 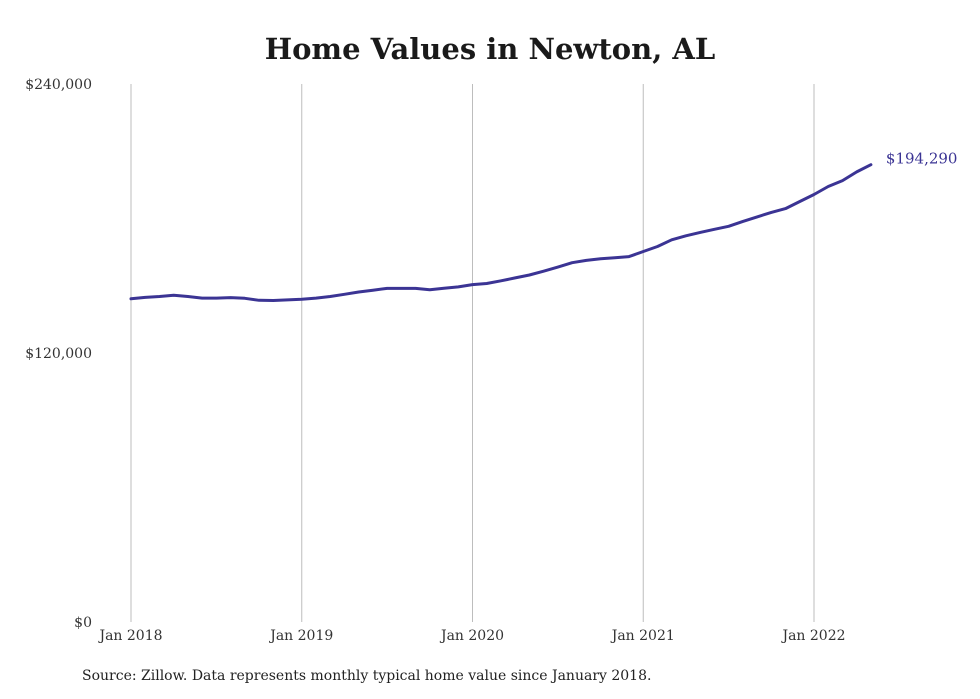 I want to click on y-tick-label: $240,000, so click(x=58, y=85).